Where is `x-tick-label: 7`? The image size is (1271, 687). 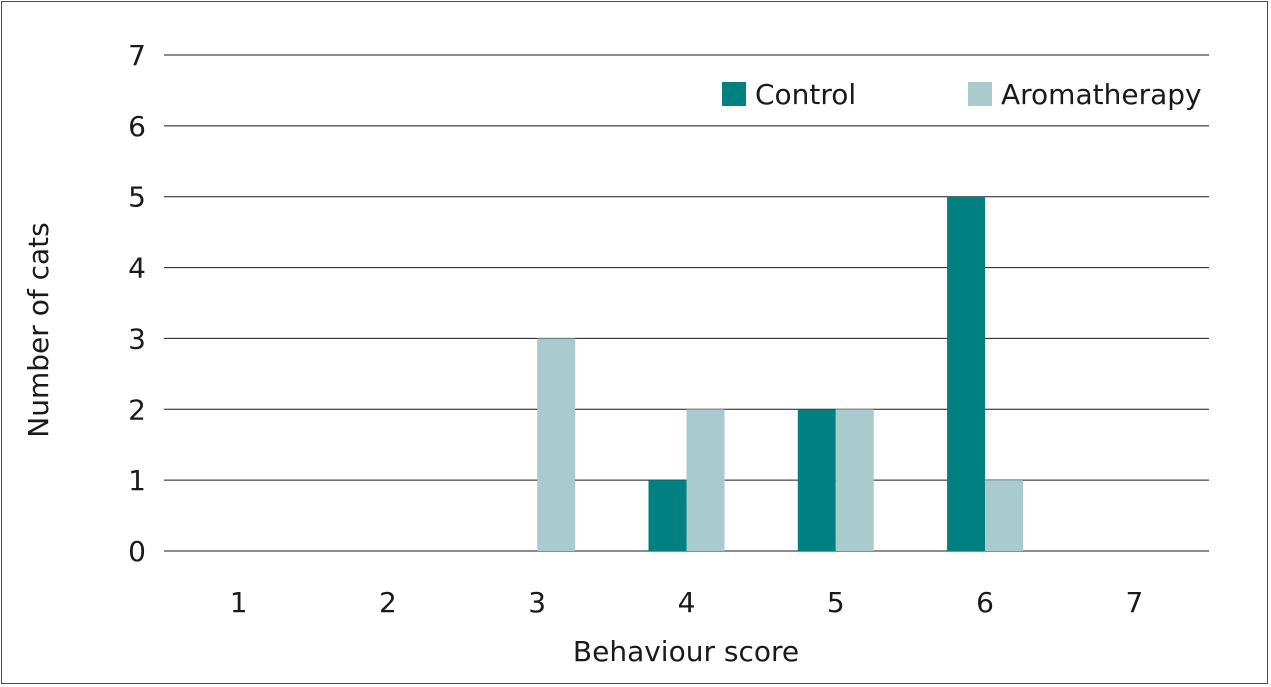
x-tick-label: 7 is located at coordinates (1134, 602).